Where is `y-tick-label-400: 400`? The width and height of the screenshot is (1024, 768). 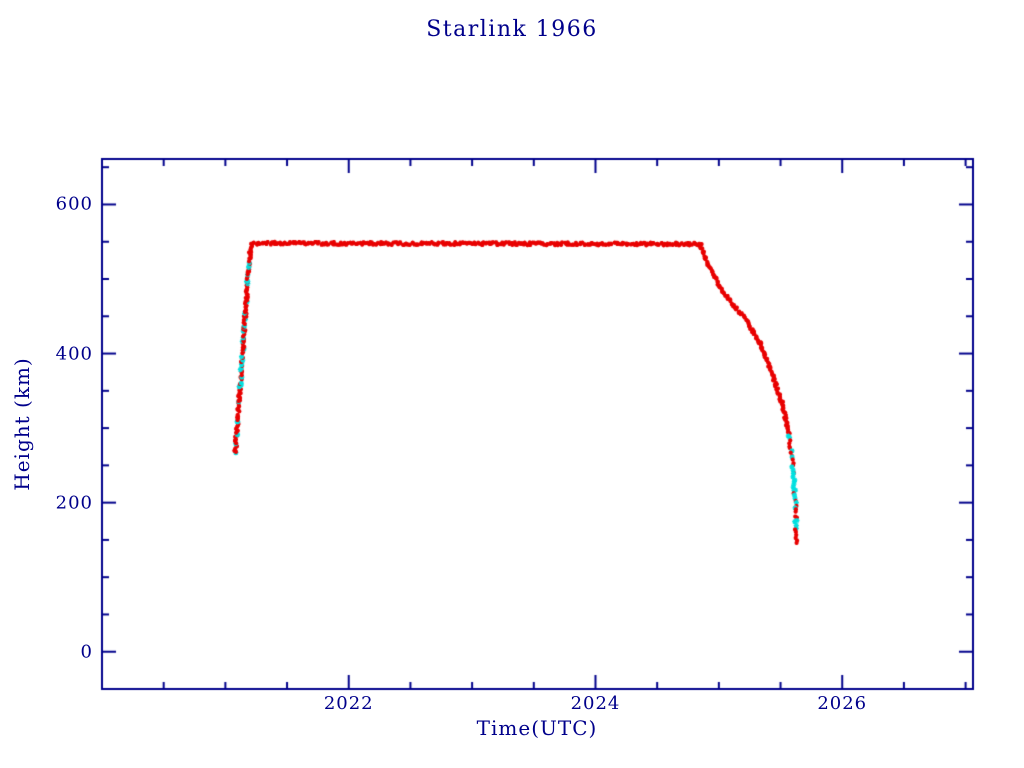 y-tick-label-400: 400 is located at coordinates (74, 354).